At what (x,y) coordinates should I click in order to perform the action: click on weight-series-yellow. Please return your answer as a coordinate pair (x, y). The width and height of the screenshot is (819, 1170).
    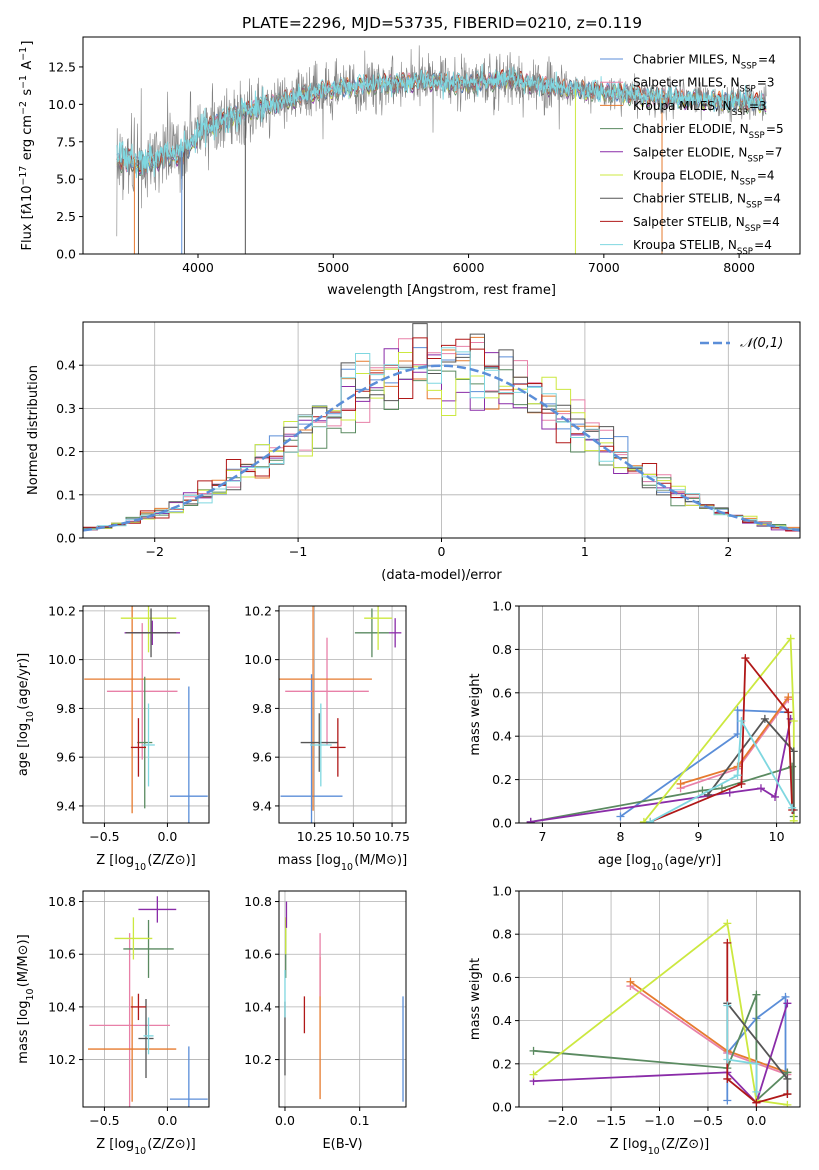
    Looking at the image, I should click on (660, 1013).